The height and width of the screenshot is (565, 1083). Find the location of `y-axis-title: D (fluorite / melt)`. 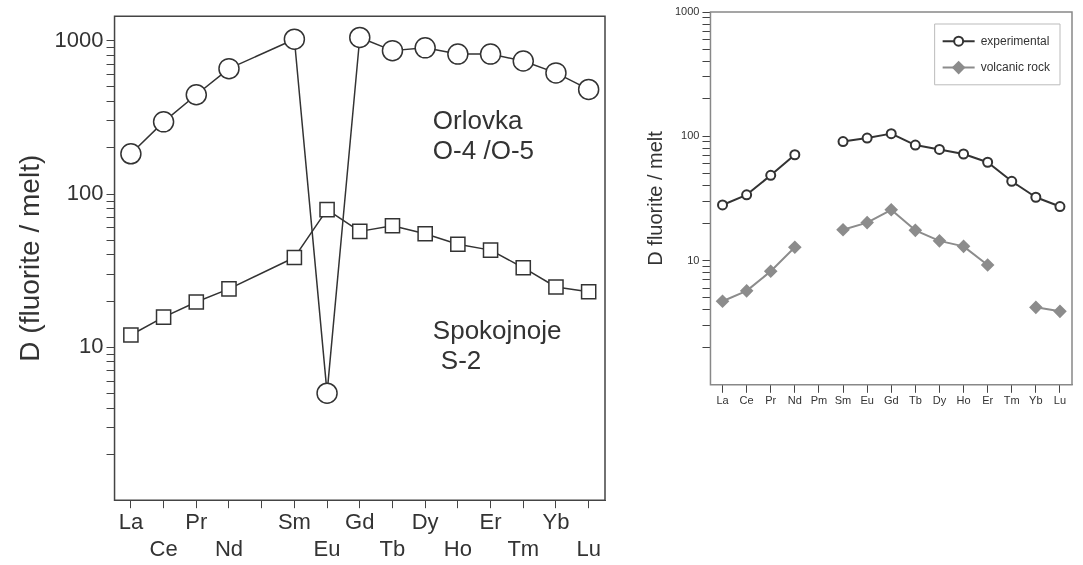

y-axis-title: D (fluorite / melt) is located at coordinates (29, 258).